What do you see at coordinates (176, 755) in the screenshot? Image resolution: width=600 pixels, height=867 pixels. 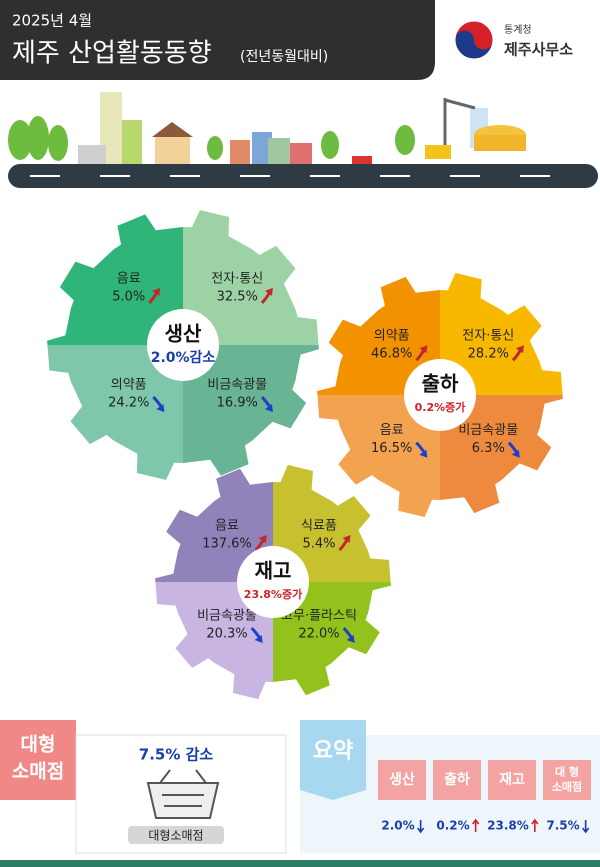 I see `retail-value: 7.5% 감소` at bounding box center [176, 755].